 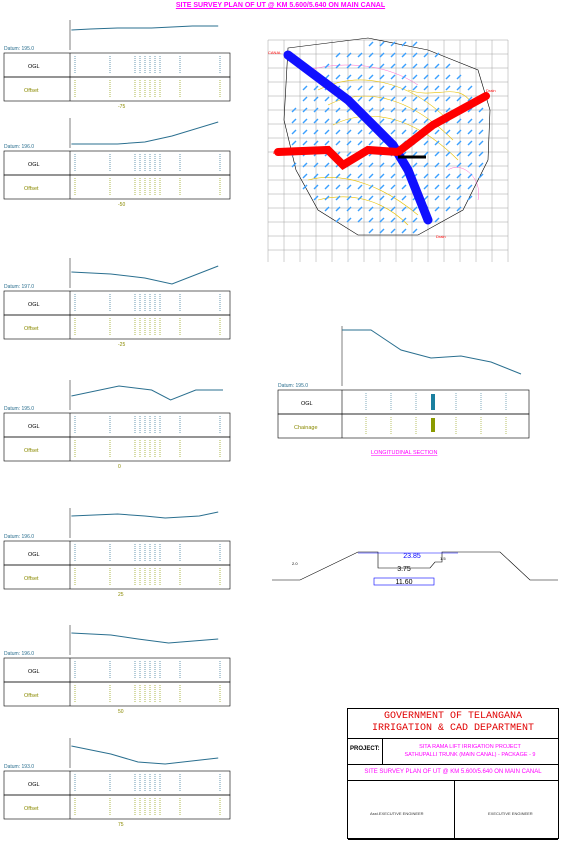 What do you see at coordinates (293, 386) in the screenshot?
I see `ls-datum: Datum: 195.0` at bounding box center [293, 386].